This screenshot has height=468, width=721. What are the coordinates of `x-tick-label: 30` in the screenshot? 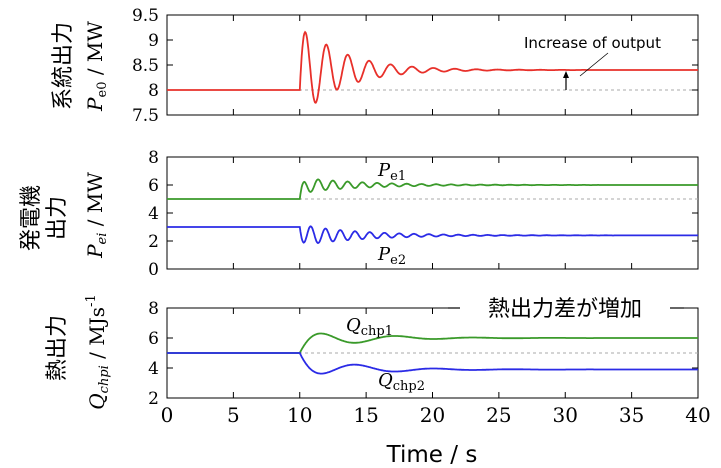 It's located at (565, 415).